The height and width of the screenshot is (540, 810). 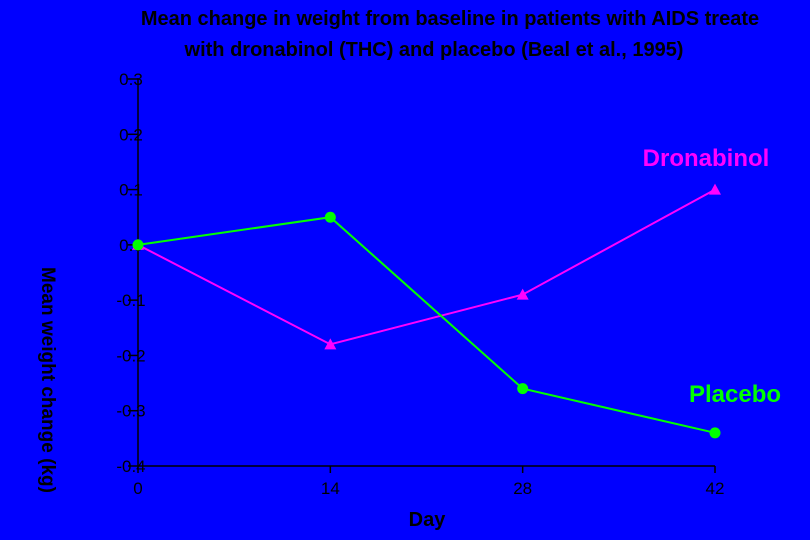 I want to click on y-tick-label: -0.3, so click(x=130, y=411).